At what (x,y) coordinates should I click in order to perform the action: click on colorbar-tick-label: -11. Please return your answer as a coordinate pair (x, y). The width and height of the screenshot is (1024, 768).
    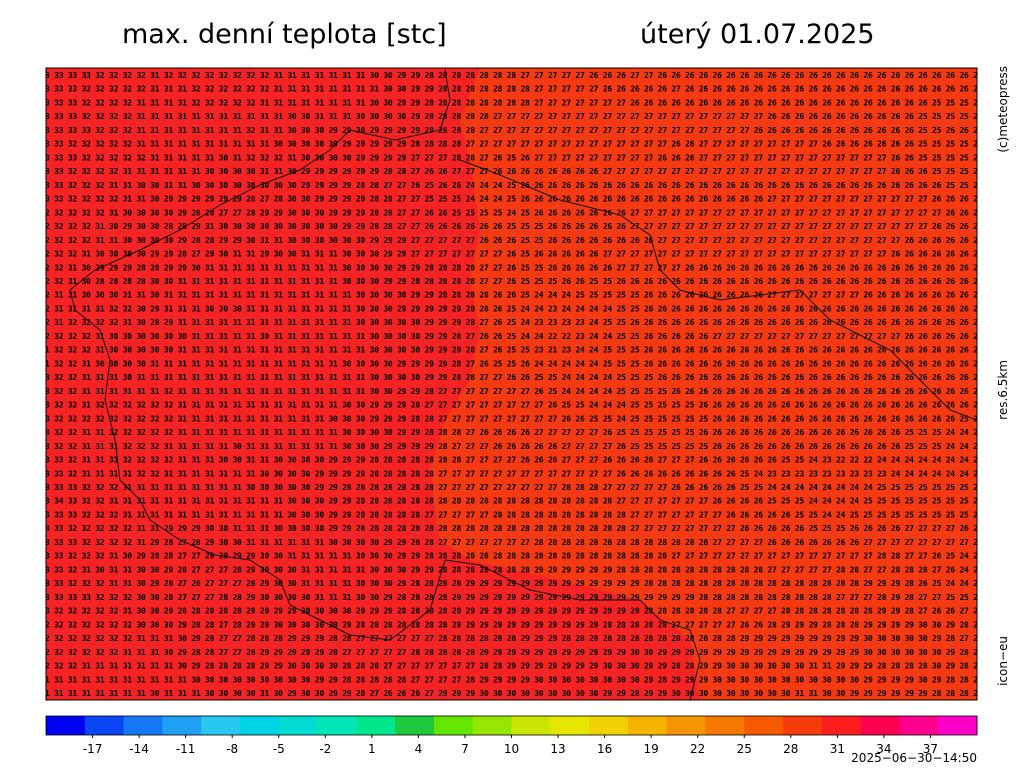
    Looking at the image, I should click on (186, 749).